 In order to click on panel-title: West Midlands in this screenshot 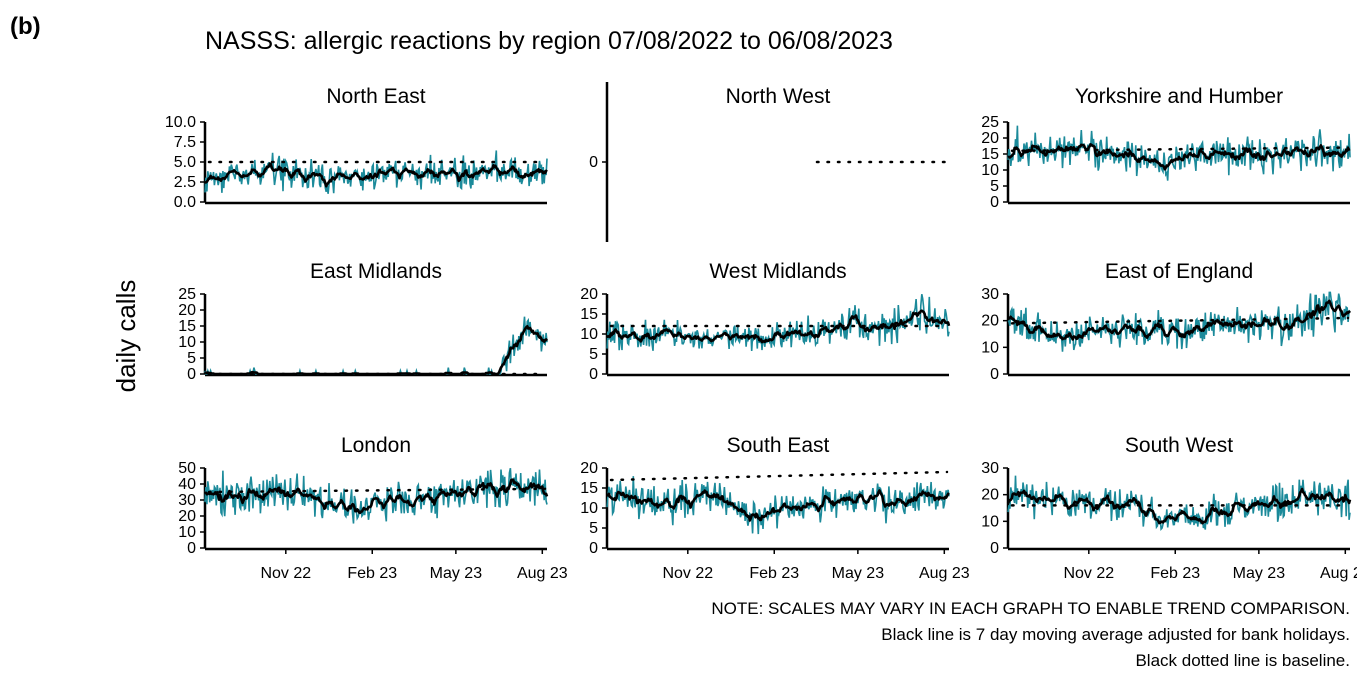, I will do `click(777, 271)`.